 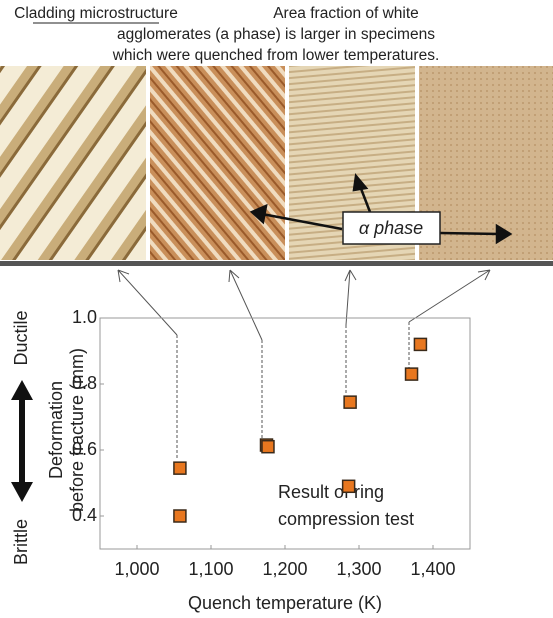 What do you see at coordinates (21, 542) in the screenshot?
I see `brittle-label: Brittle` at bounding box center [21, 542].